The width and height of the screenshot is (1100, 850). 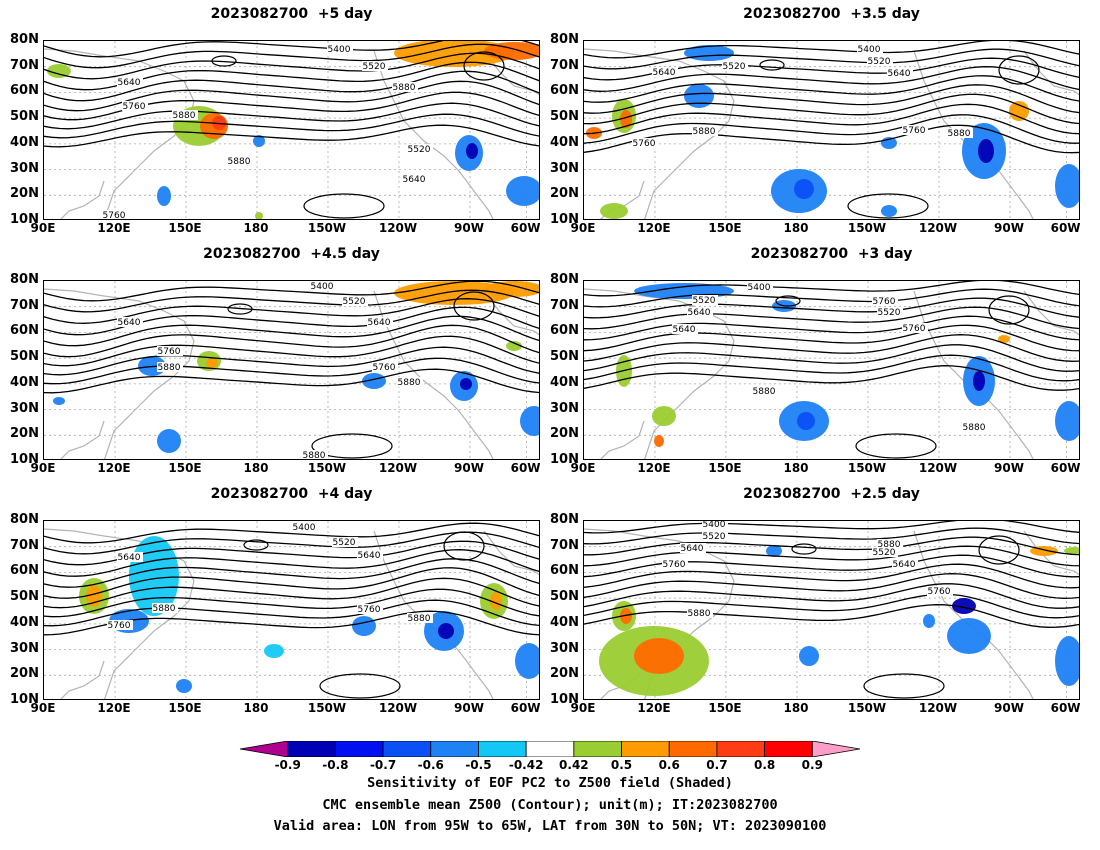 What do you see at coordinates (550, 749) in the screenshot?
I see `colorbar` at bounding box center [550, 749].